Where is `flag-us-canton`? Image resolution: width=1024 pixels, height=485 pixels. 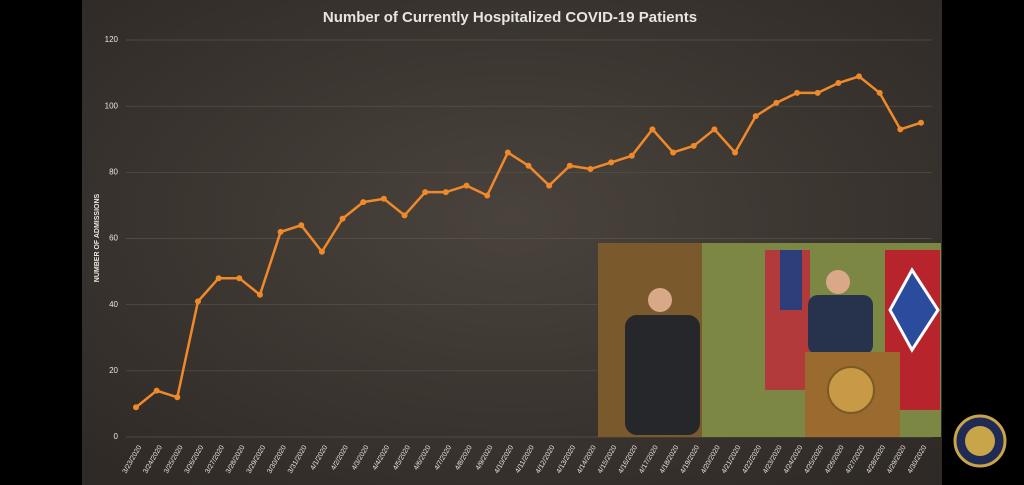 flag-us-canton is located at coordinates (791, 280).